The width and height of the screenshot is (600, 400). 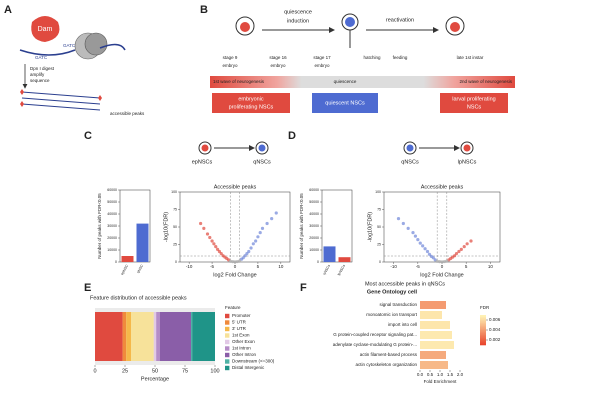 What do you see at coordinates (278, 57) in the screenshot?
I see `stage-label: stage 16` at bounding box center [278, 57].